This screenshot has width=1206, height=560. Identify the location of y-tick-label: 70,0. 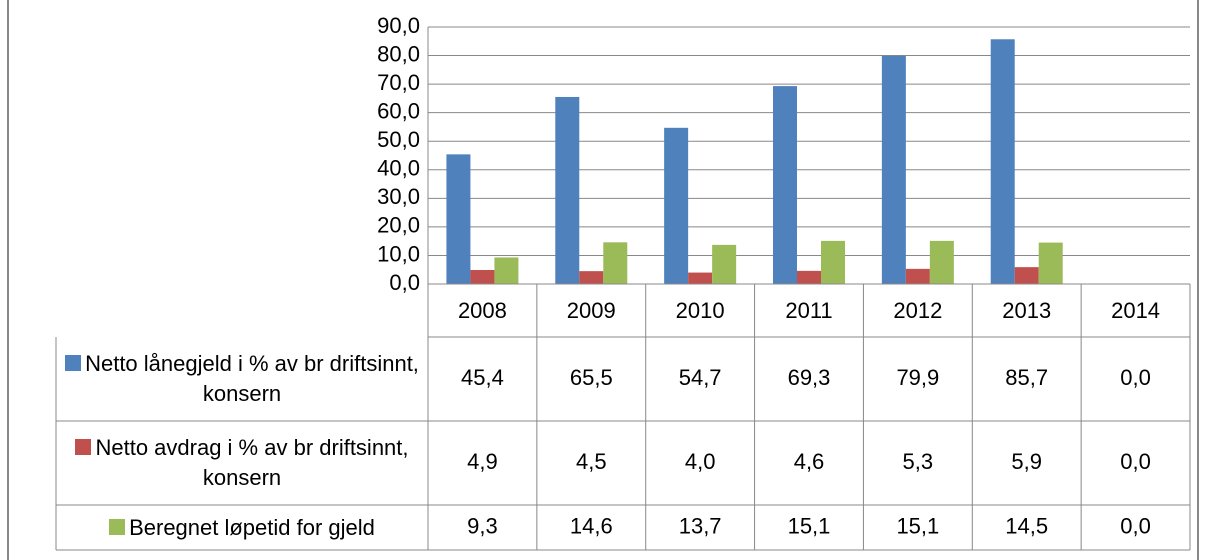
(398, 82).